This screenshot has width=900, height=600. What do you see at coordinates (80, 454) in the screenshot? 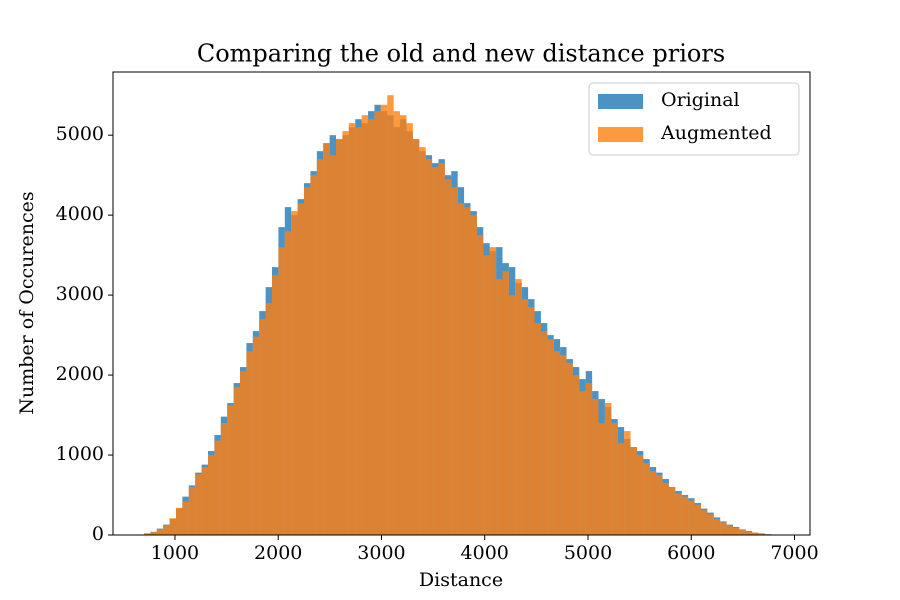
I see `y-tick-label: 1000` at bounding box center [80, 454].